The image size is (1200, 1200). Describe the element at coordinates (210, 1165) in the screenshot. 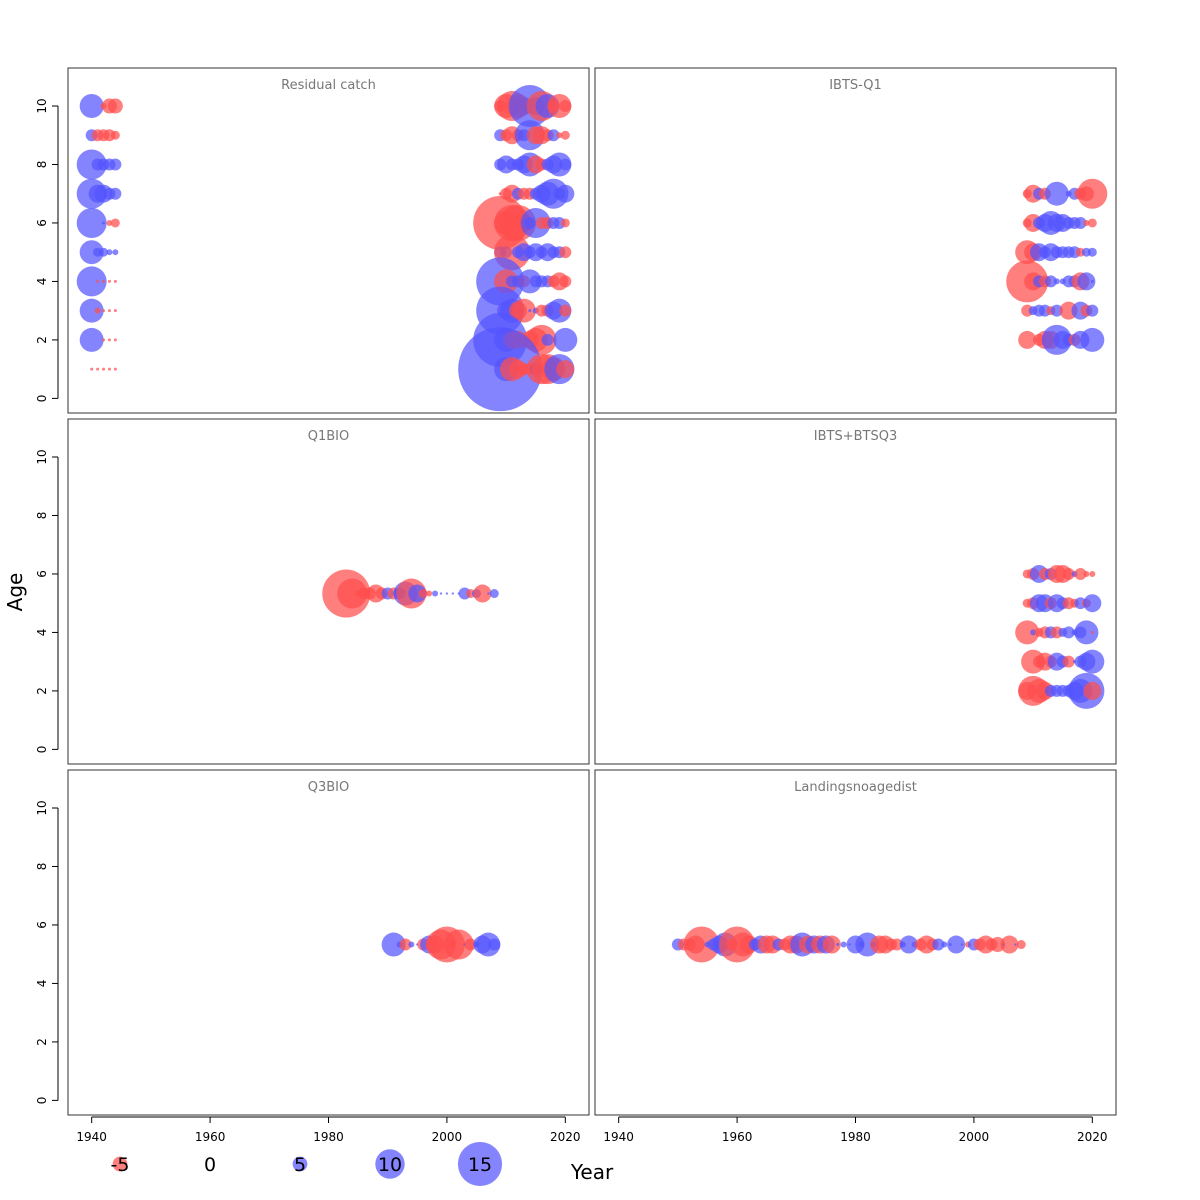

I see `legend-label: 0` at that location.